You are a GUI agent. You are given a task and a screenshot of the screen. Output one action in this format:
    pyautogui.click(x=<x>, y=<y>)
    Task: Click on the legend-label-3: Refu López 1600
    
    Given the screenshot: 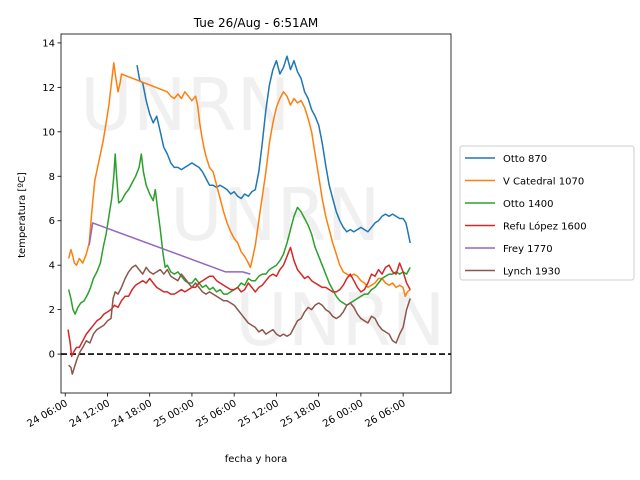 What is the action you would take?
    pyautogui.click(x=545, y=227)
    